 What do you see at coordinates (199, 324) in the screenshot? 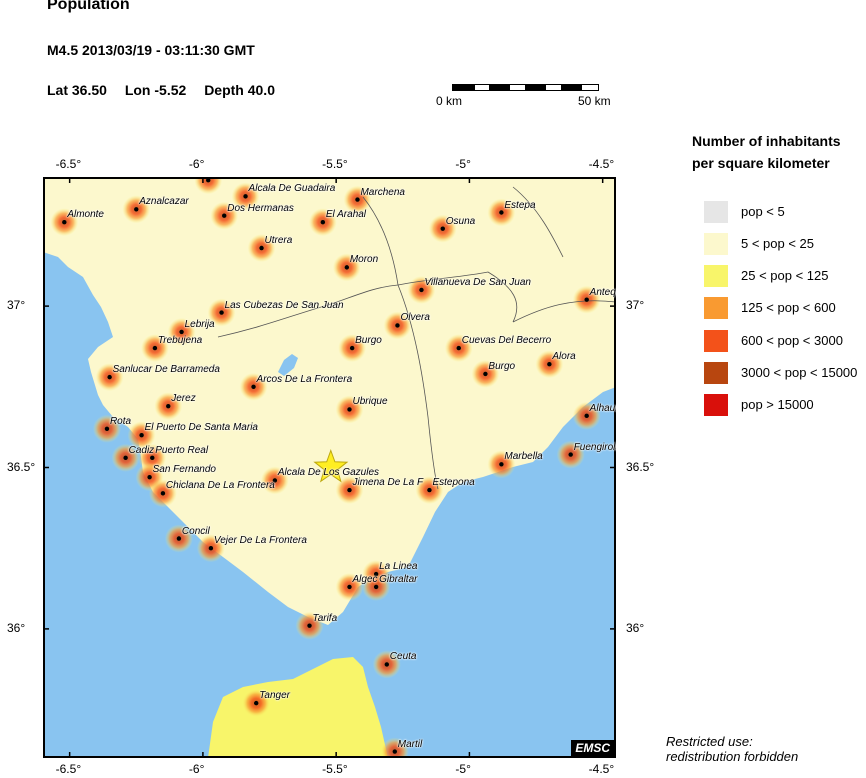
I see `city-label: Lebrija` at bounding box center [199, 324].